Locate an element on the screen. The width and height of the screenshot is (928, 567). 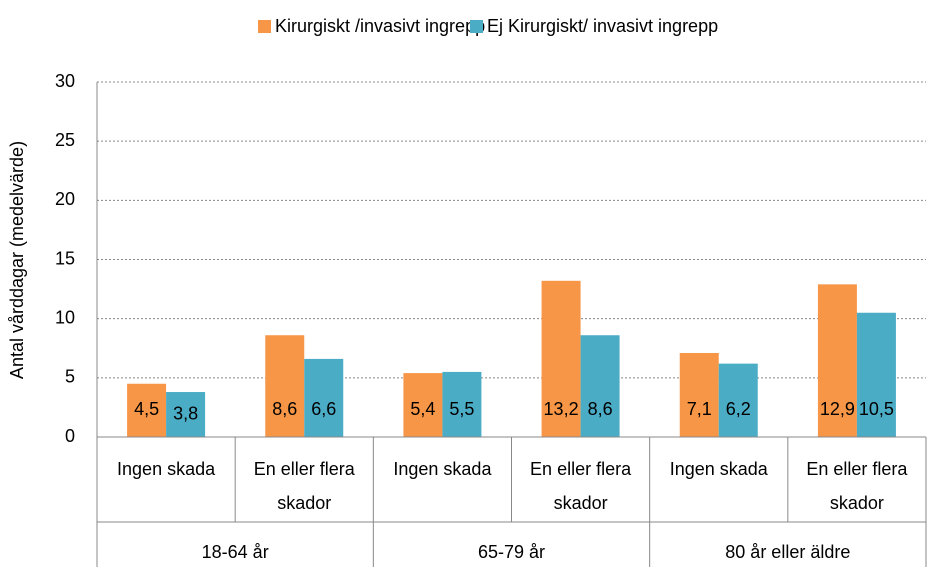
data-label: 4,5 is located at coordinates (146, 409).